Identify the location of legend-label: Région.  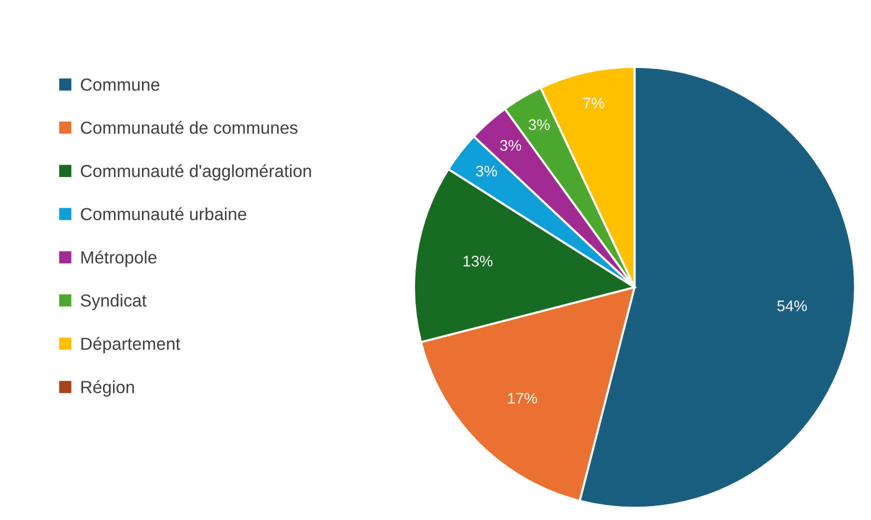
(107, 388).